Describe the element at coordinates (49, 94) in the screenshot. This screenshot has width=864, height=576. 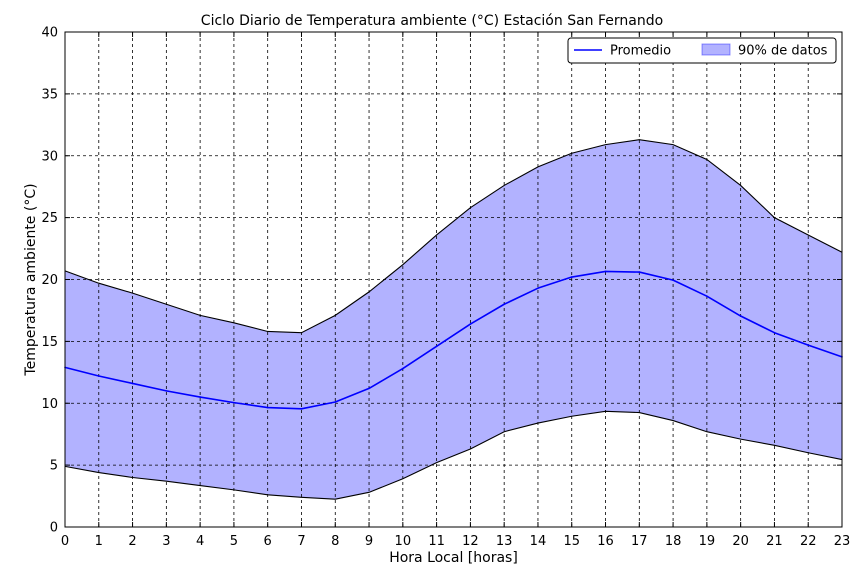
I see `y-tick-label: 35` at that location.